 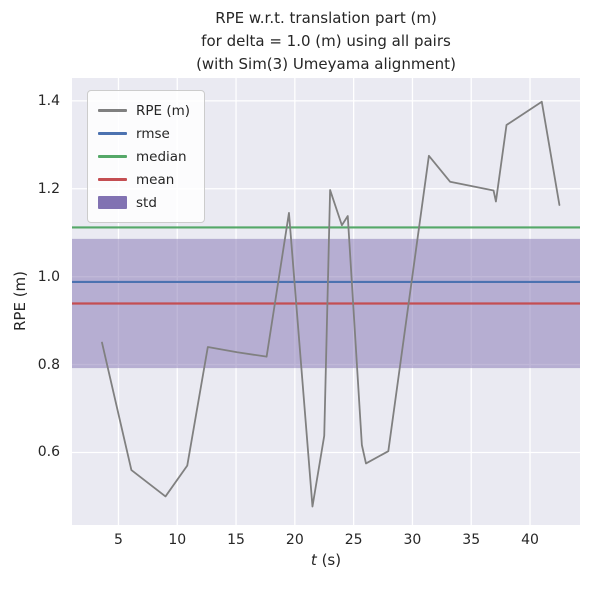 I want to click on rpe-line-swatch-icon, so click(x=112, y=110).